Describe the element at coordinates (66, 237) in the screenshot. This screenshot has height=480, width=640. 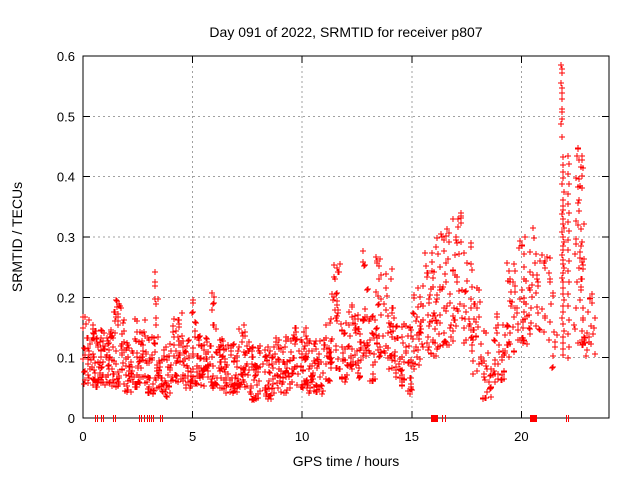
I see `y-tick-label: 0.3` at that location.